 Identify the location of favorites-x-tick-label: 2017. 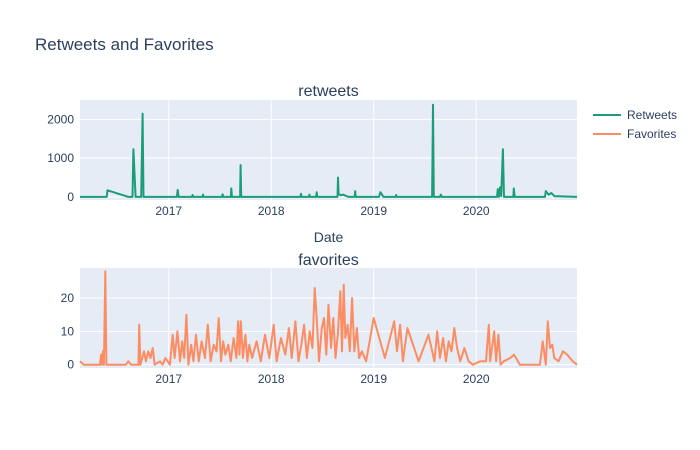
(168, 379).